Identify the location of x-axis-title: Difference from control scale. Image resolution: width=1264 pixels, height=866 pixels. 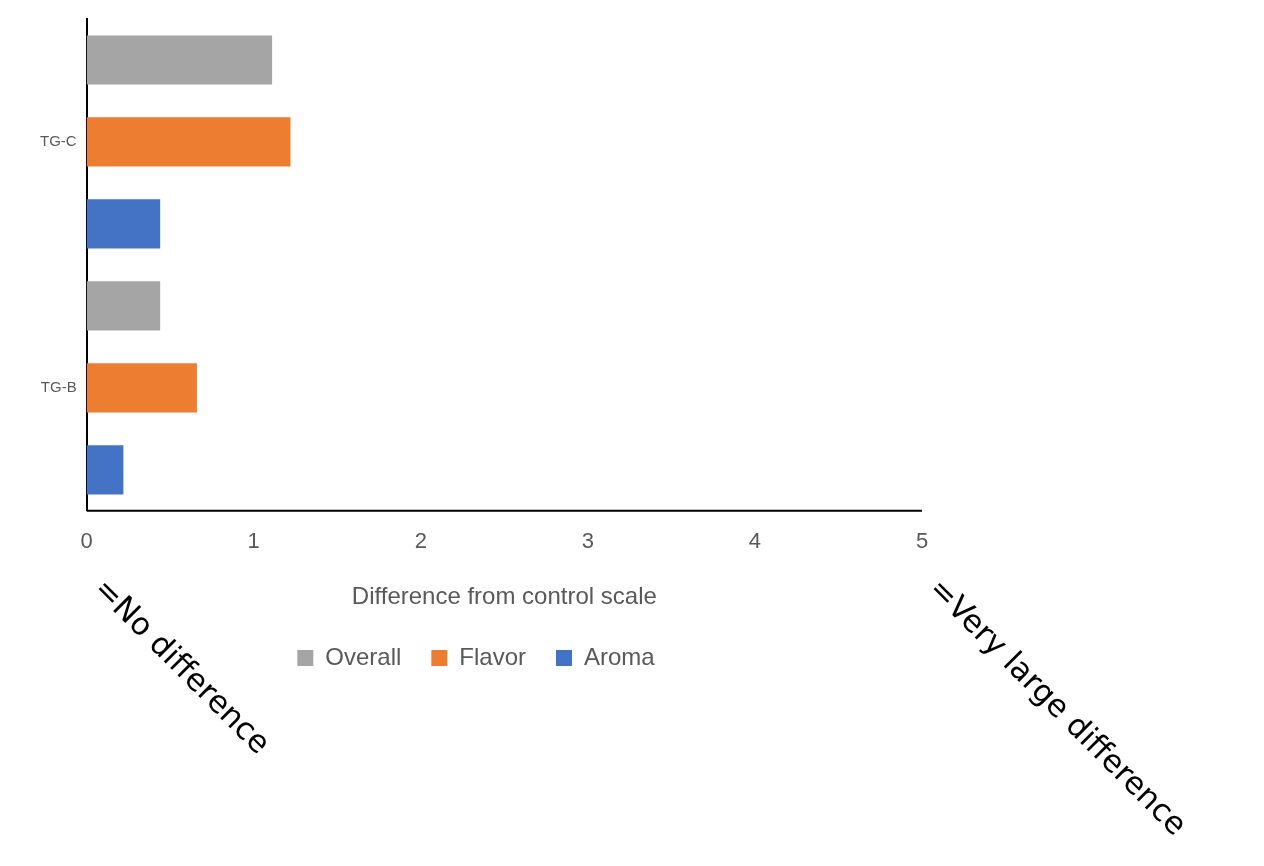
(504, 596).